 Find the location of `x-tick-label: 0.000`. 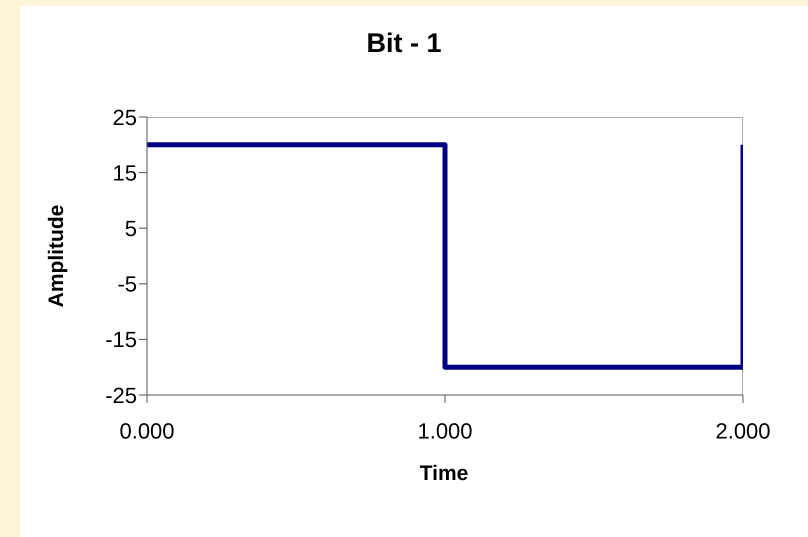

x-tick-label: 0.000 is located at coordinates (147, 431).